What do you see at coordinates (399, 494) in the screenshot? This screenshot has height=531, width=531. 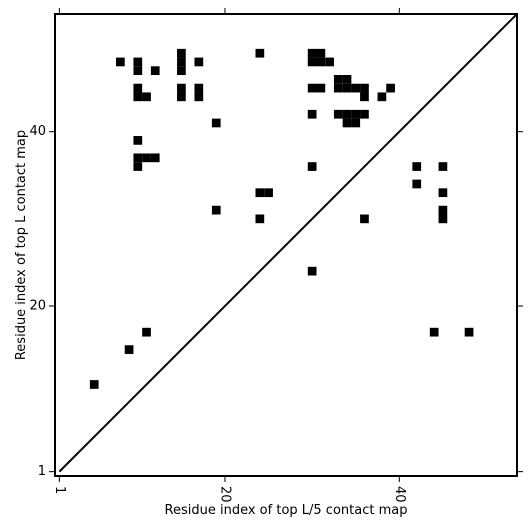 I see `x-tick-label: 40` at bounding box center [399, 494].